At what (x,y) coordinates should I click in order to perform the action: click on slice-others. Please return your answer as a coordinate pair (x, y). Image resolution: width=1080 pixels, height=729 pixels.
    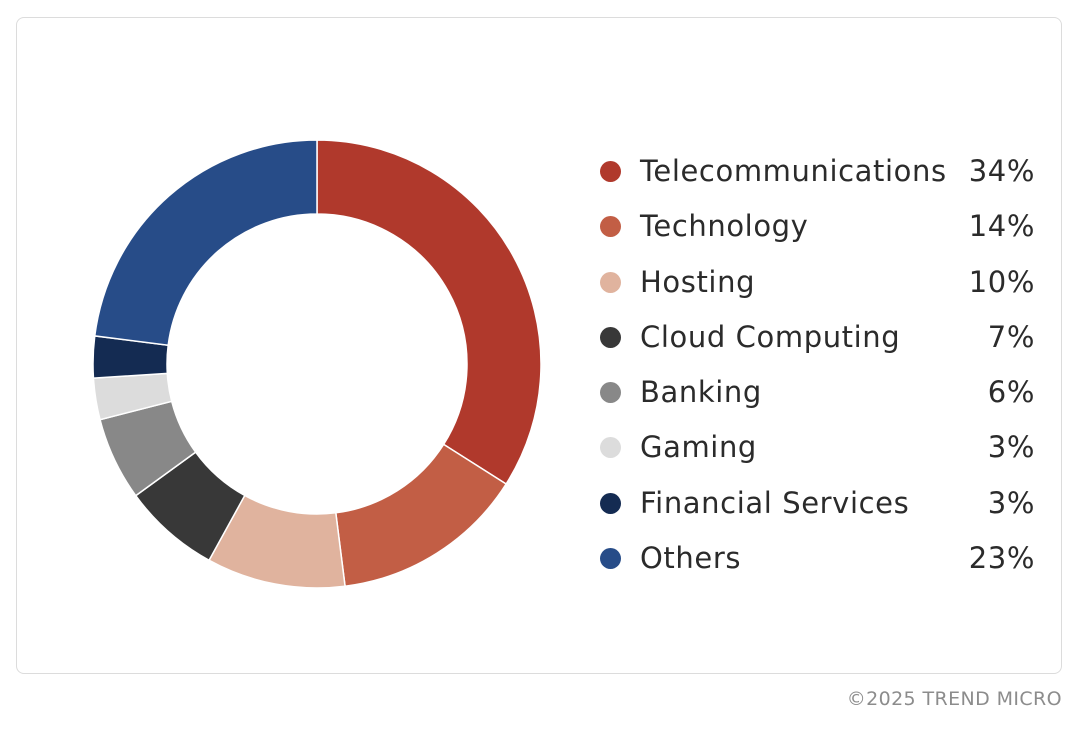
    Looking at the image, I should click on (205, 243).